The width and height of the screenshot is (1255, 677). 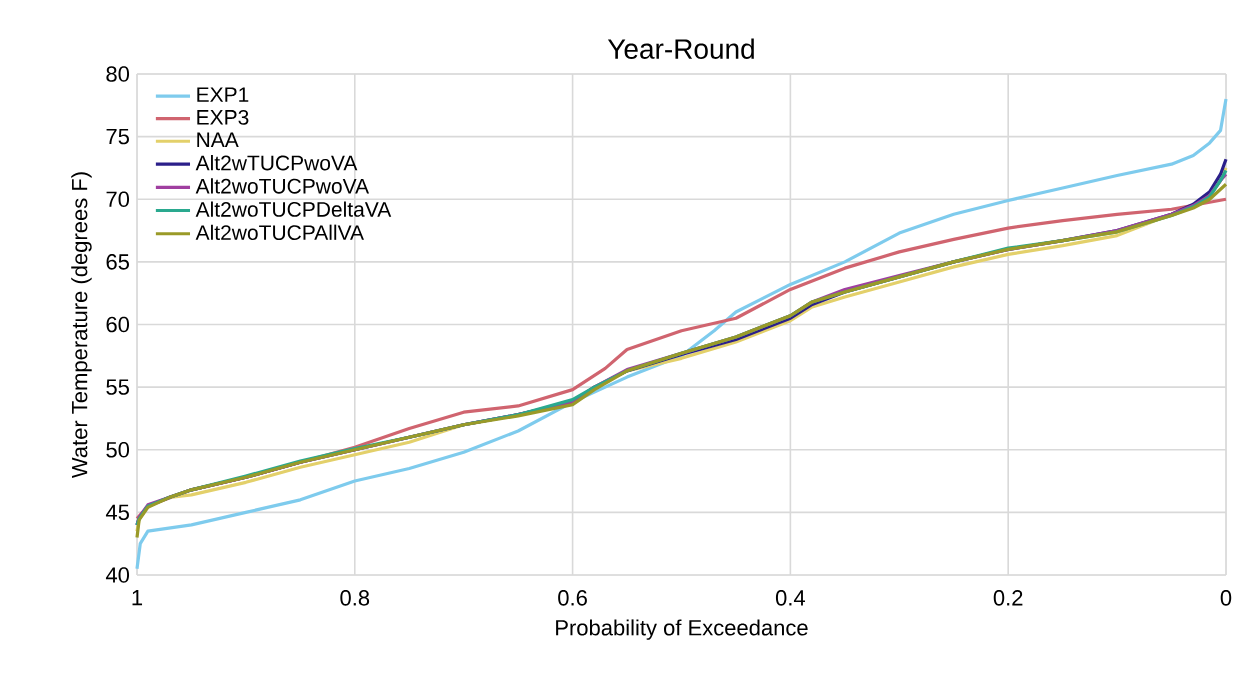 I want to click on y-tick-label: 55, so click(x=117, y=387).